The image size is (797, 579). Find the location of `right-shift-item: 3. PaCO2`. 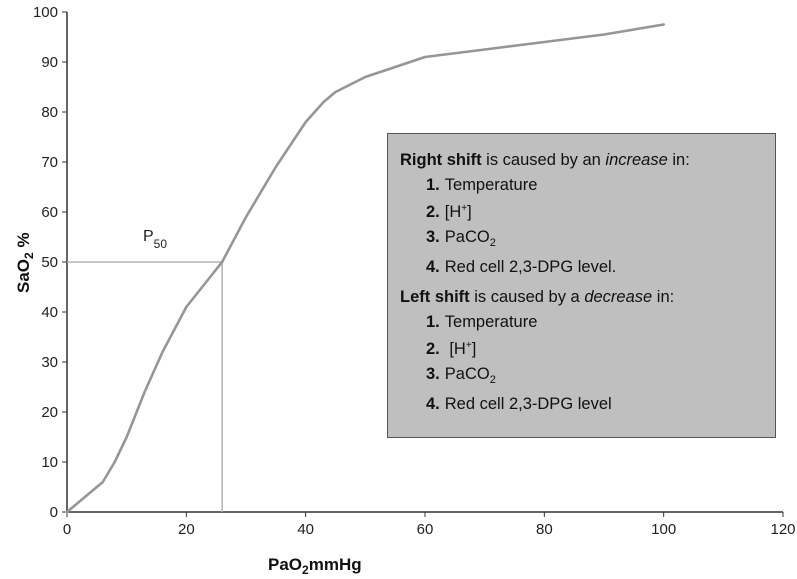

right-shift-item: 3. PaCO2 is located at coordinates (461, 238).